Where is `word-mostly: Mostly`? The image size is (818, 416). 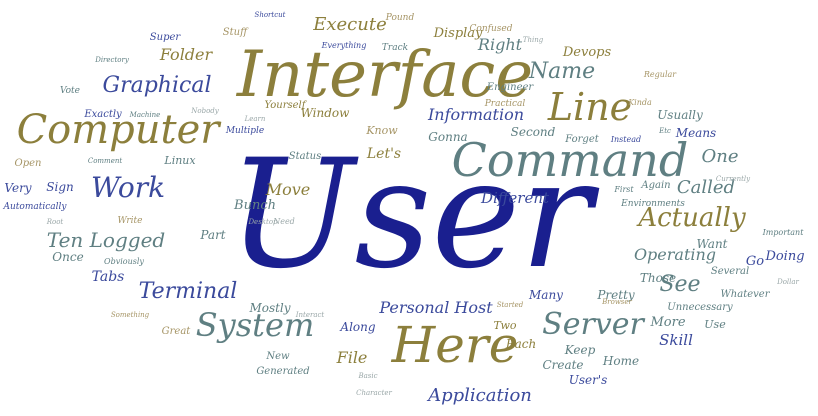 word-mostly: Mostly is located at coordinates (270, 308).